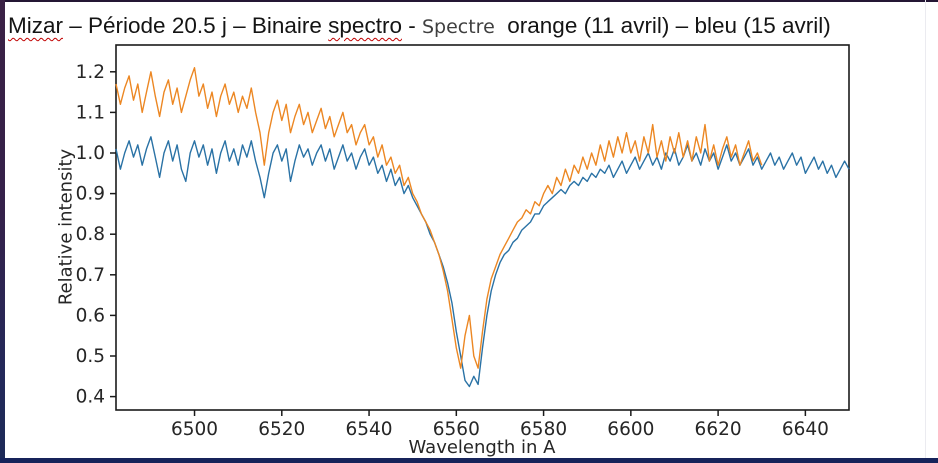 This screenshot has height=463, width=938. Describe the element at coordinates (369, 429) in the screenshot. I see `x-tick-label: 6540` at that location.